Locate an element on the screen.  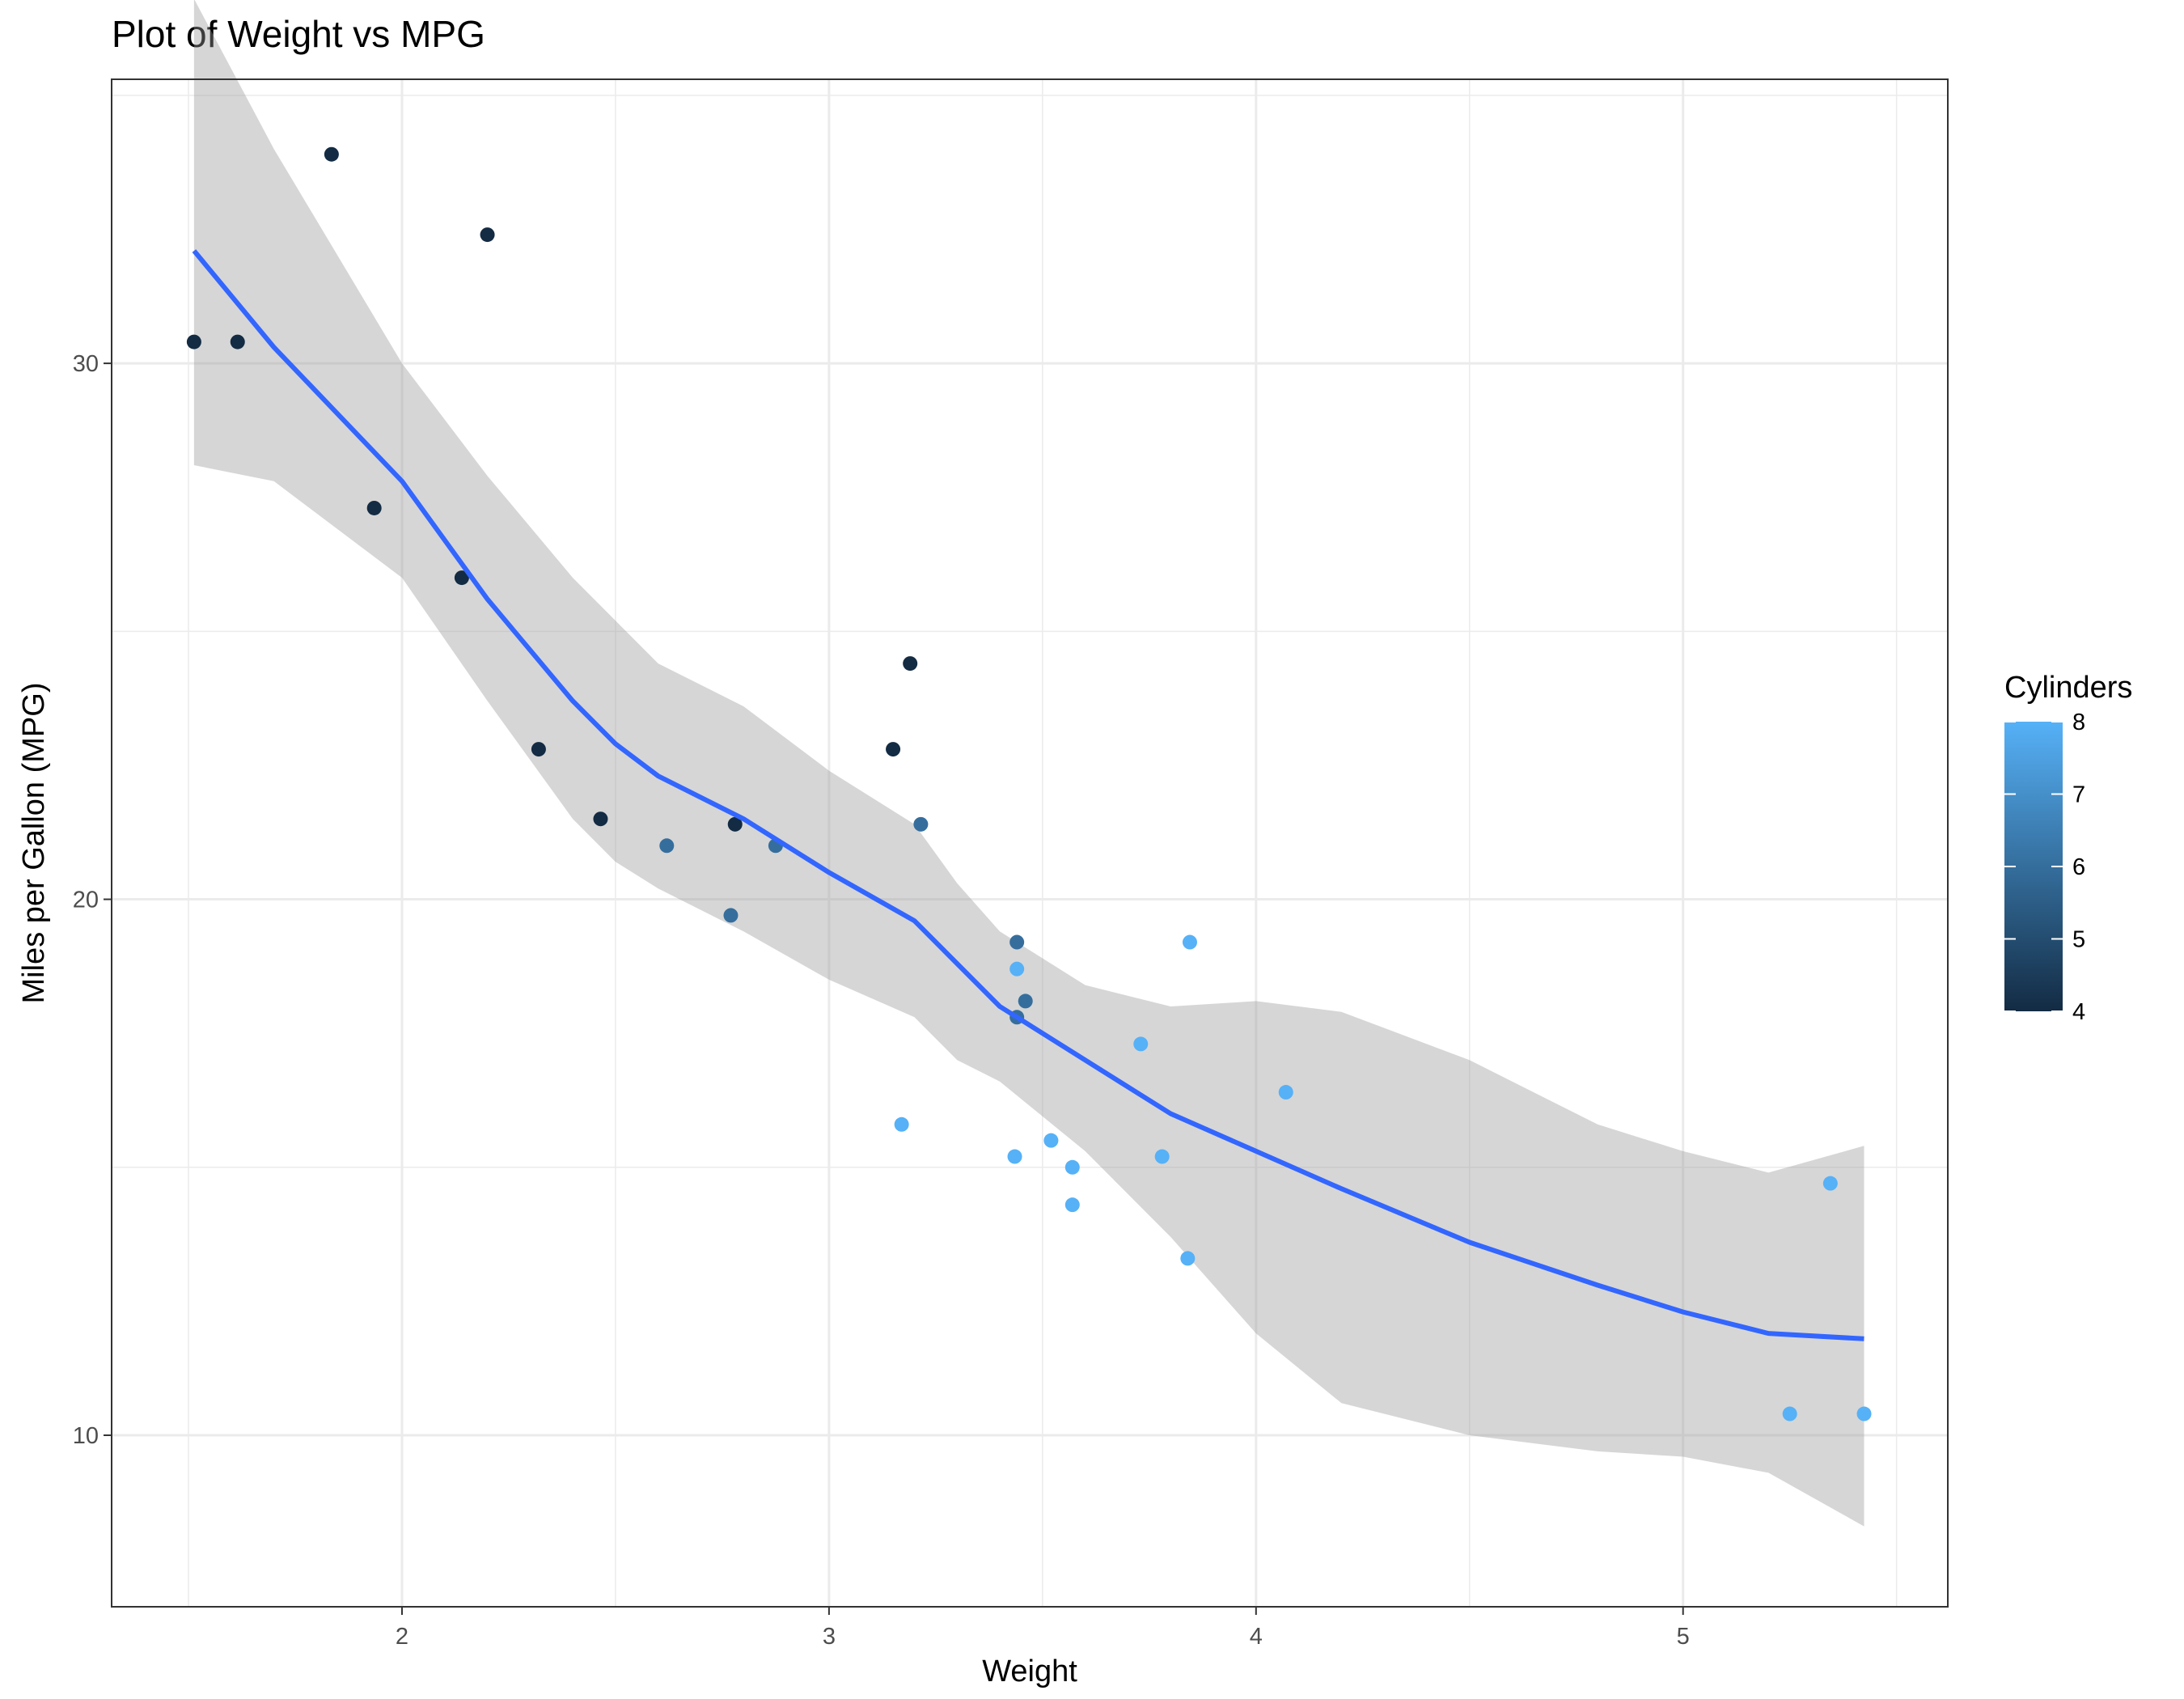
y-axis: 10 20 30 is located at coordinates (92, 900).